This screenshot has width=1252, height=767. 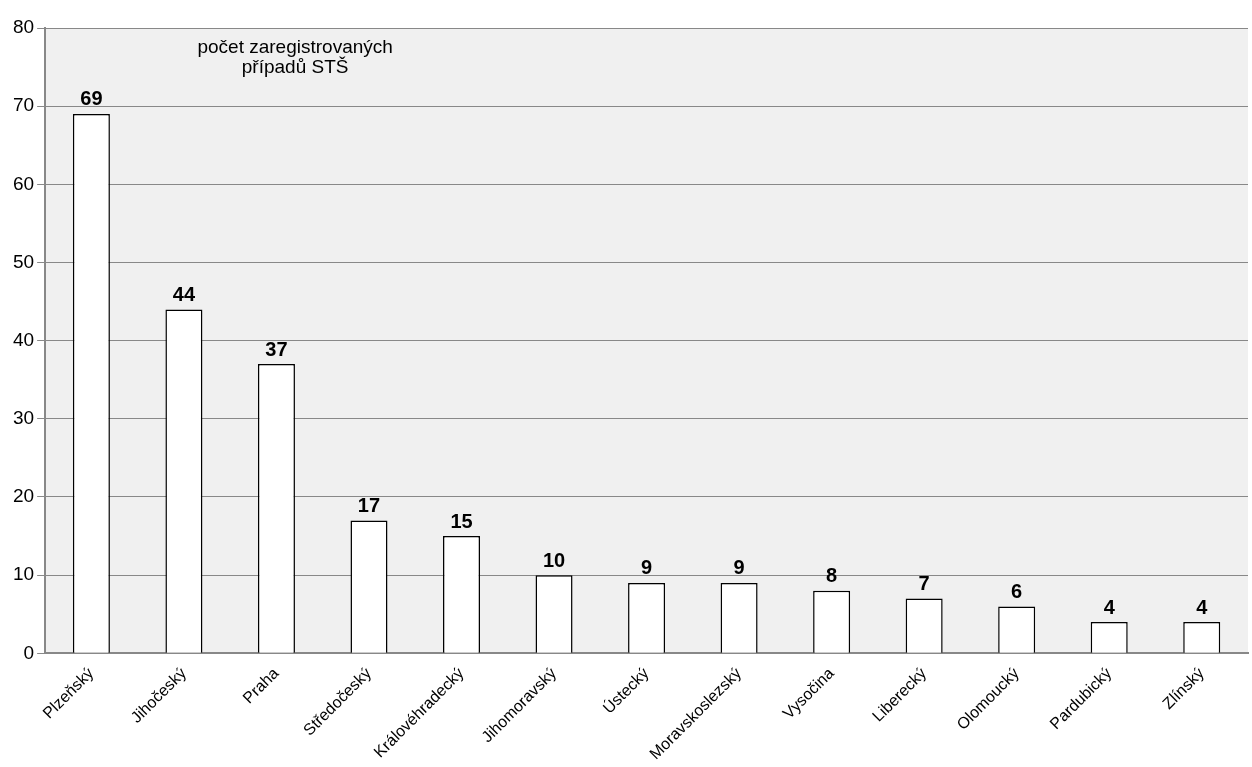 I want to click on data-label: 15, so click(x=461, y=520).